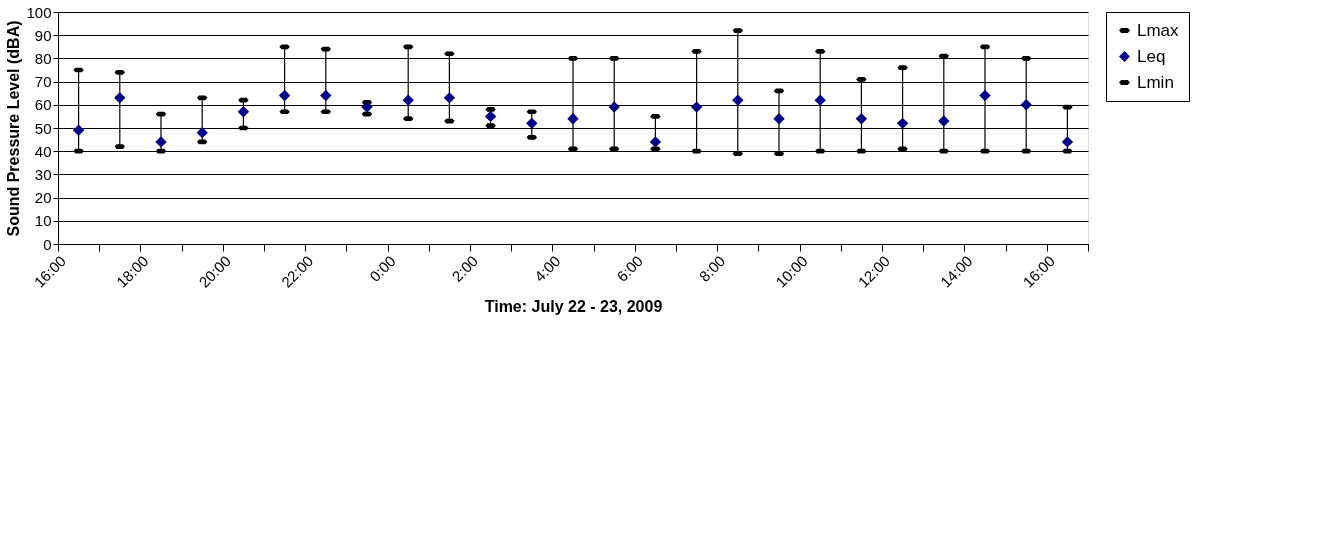  What do you see at coordinates (43, 221) in the screenshot?
I see `y-tick-label: 10` at bounding box center [43, 221].